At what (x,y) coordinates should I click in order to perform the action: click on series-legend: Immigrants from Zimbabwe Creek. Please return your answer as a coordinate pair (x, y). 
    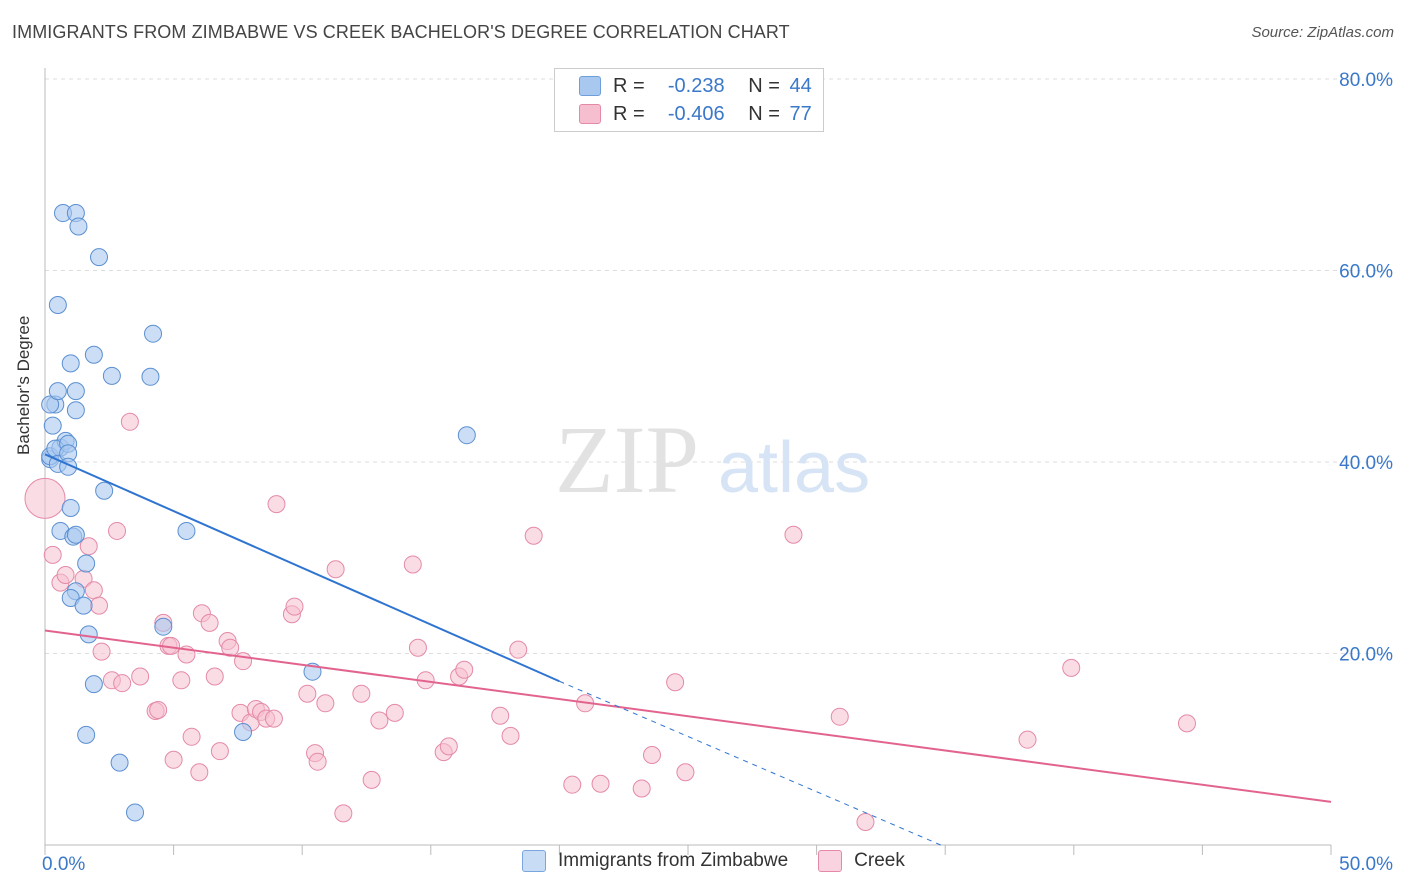
    Looking at the image, I should click on (713, 861).